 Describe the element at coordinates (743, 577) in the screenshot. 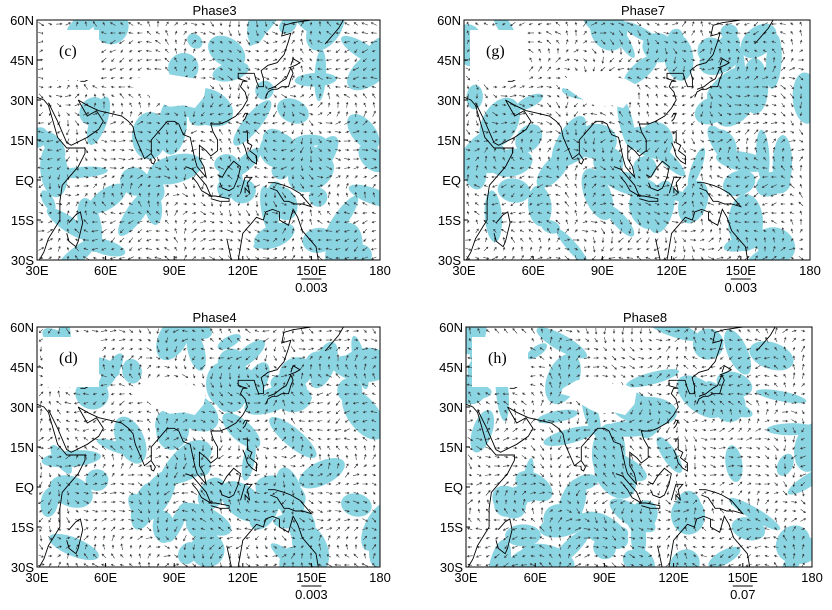

I see `x-tick-label: 150E` at that location.